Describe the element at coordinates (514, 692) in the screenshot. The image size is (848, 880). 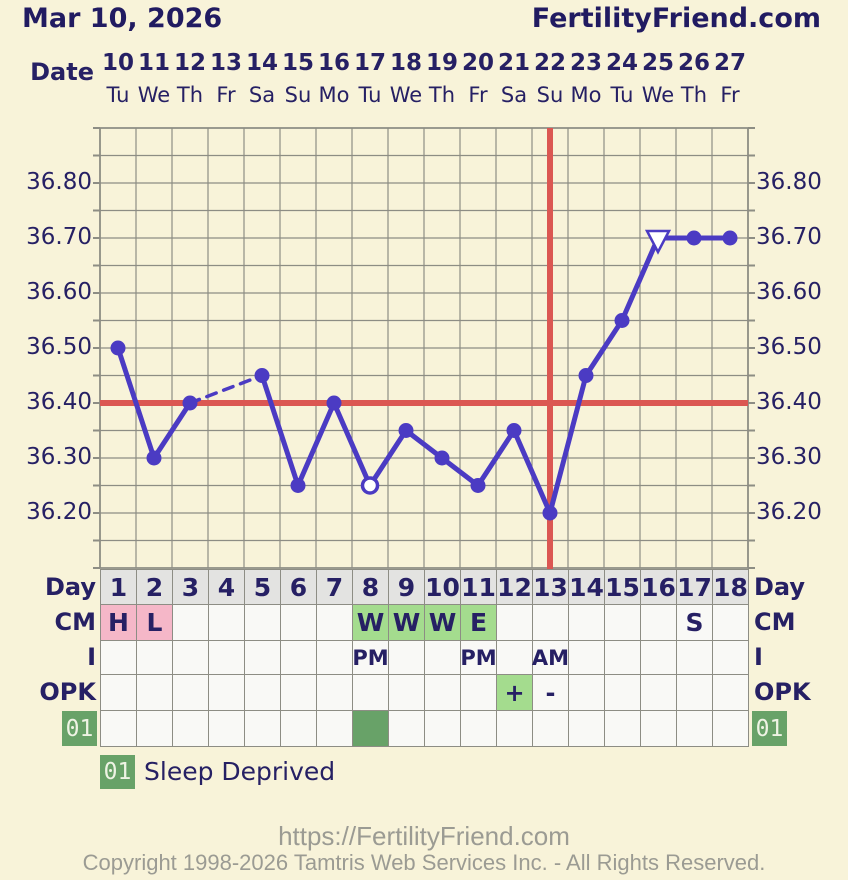
I see `opk-cell-day-12: +` at that location.